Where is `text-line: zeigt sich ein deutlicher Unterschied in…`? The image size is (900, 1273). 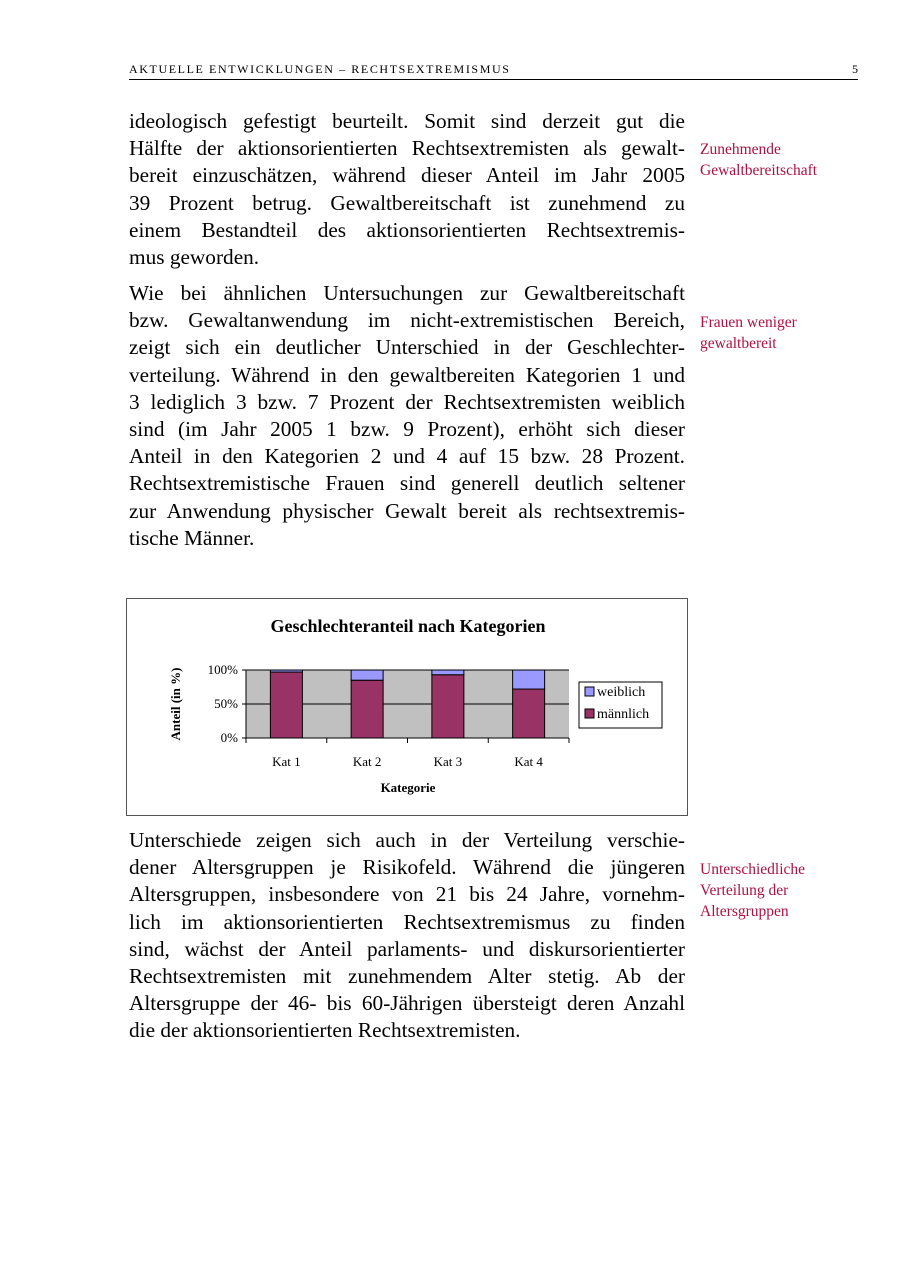
text-line: zeigt sich ein deutlicher Unterschied in… is located at coordinates (407, 347).